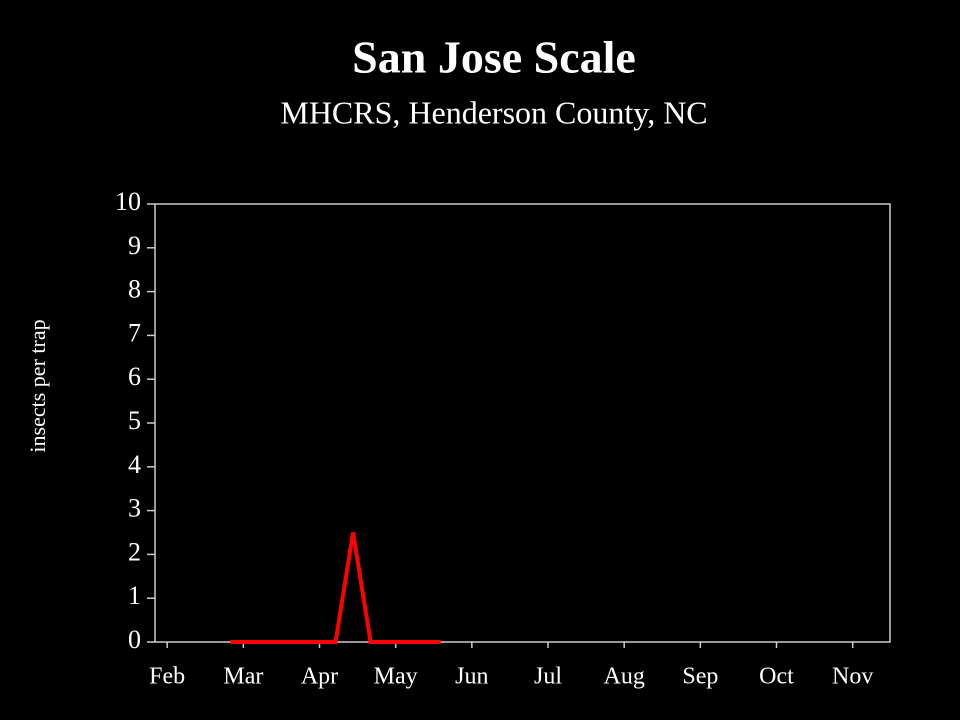  What do you see at coordinates (494, 57) in the screenshot?
I see `chart-title: San Jose Scale` at bounding box center [494, 57].